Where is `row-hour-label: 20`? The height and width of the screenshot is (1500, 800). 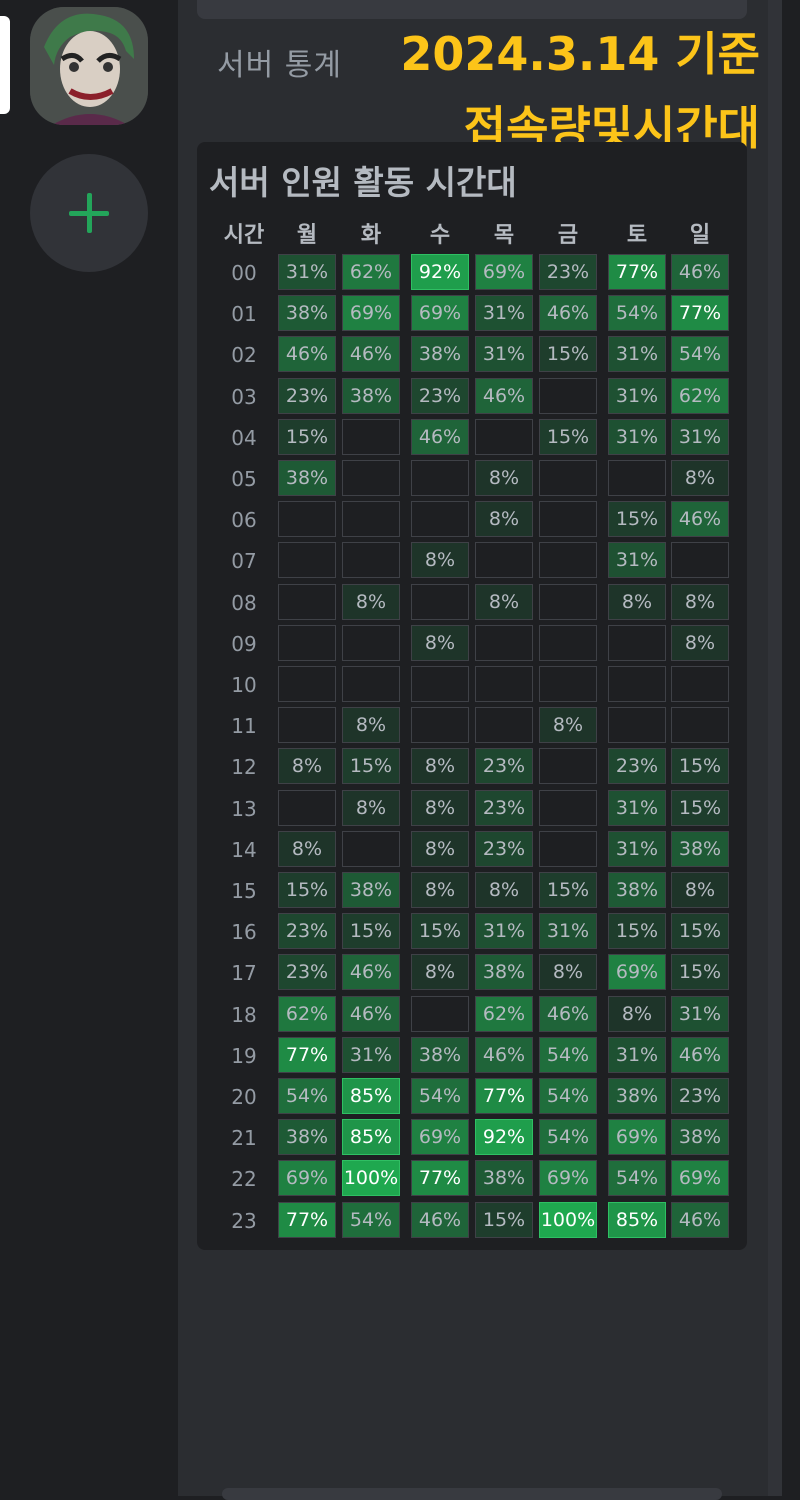 row-hour-label: 20 is located at coordinates (244, 1097).